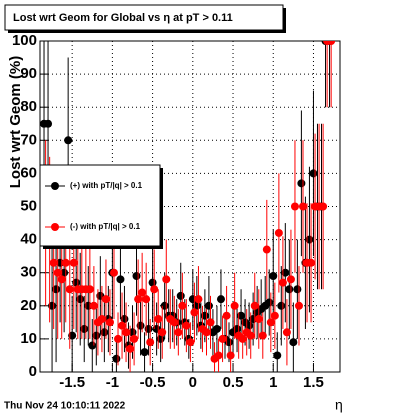 This screenshot has width=400, height=414. What do you see at coordinates (28, 73) in the screenshot?
I see `y-tick-label: 90` at bounding box center [28, 73].